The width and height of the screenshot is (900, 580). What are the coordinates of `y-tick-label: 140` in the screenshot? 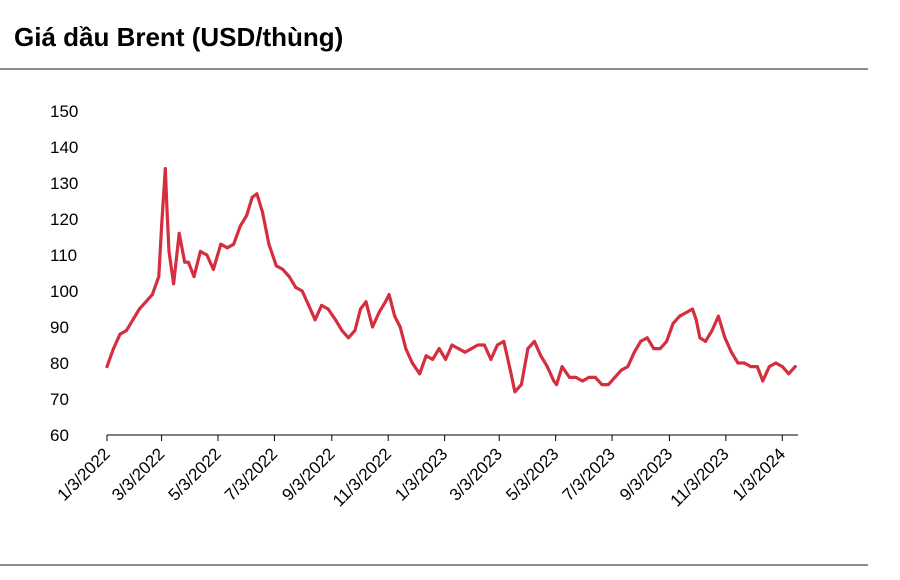 It's located at (64, 147).